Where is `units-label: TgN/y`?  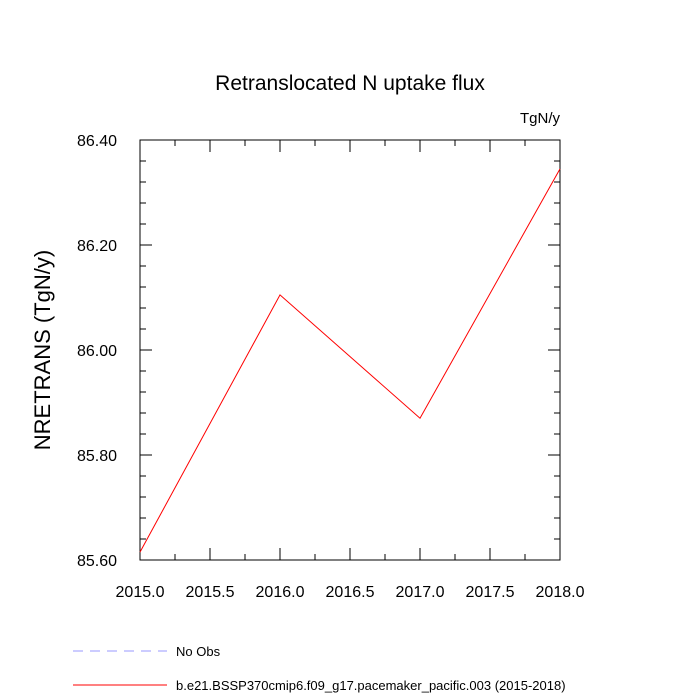
units-label: TgN/y is located at coordinates (540, 118).